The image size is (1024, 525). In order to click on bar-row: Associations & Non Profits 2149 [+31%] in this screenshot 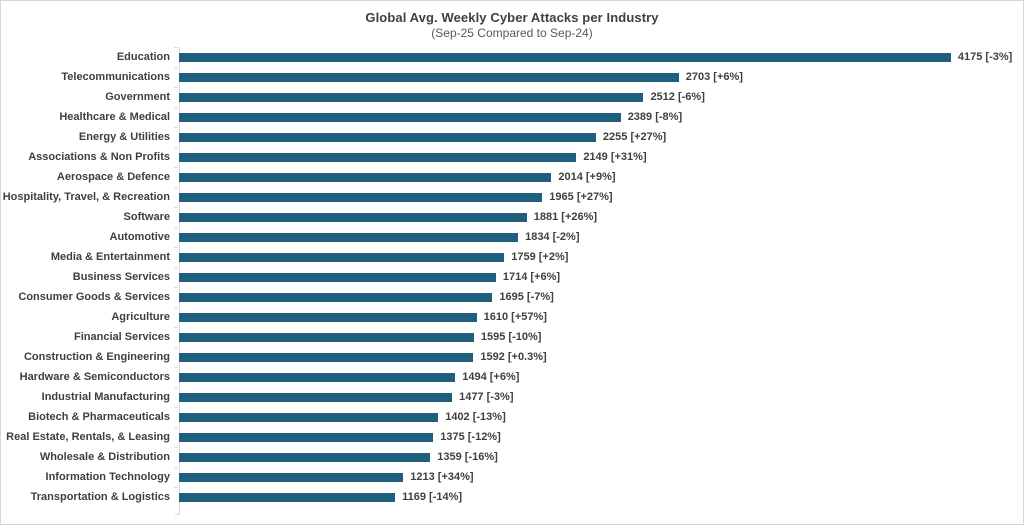, I will do `click(512, 157)`.